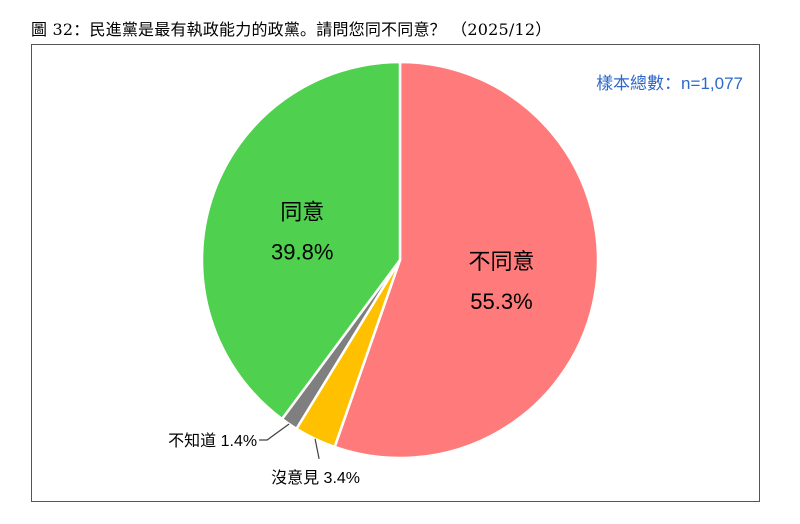 The image size is (800, 524). Describe the element at coordinates (289, 441) in the screenshot. I see `leader-lines` at that location.